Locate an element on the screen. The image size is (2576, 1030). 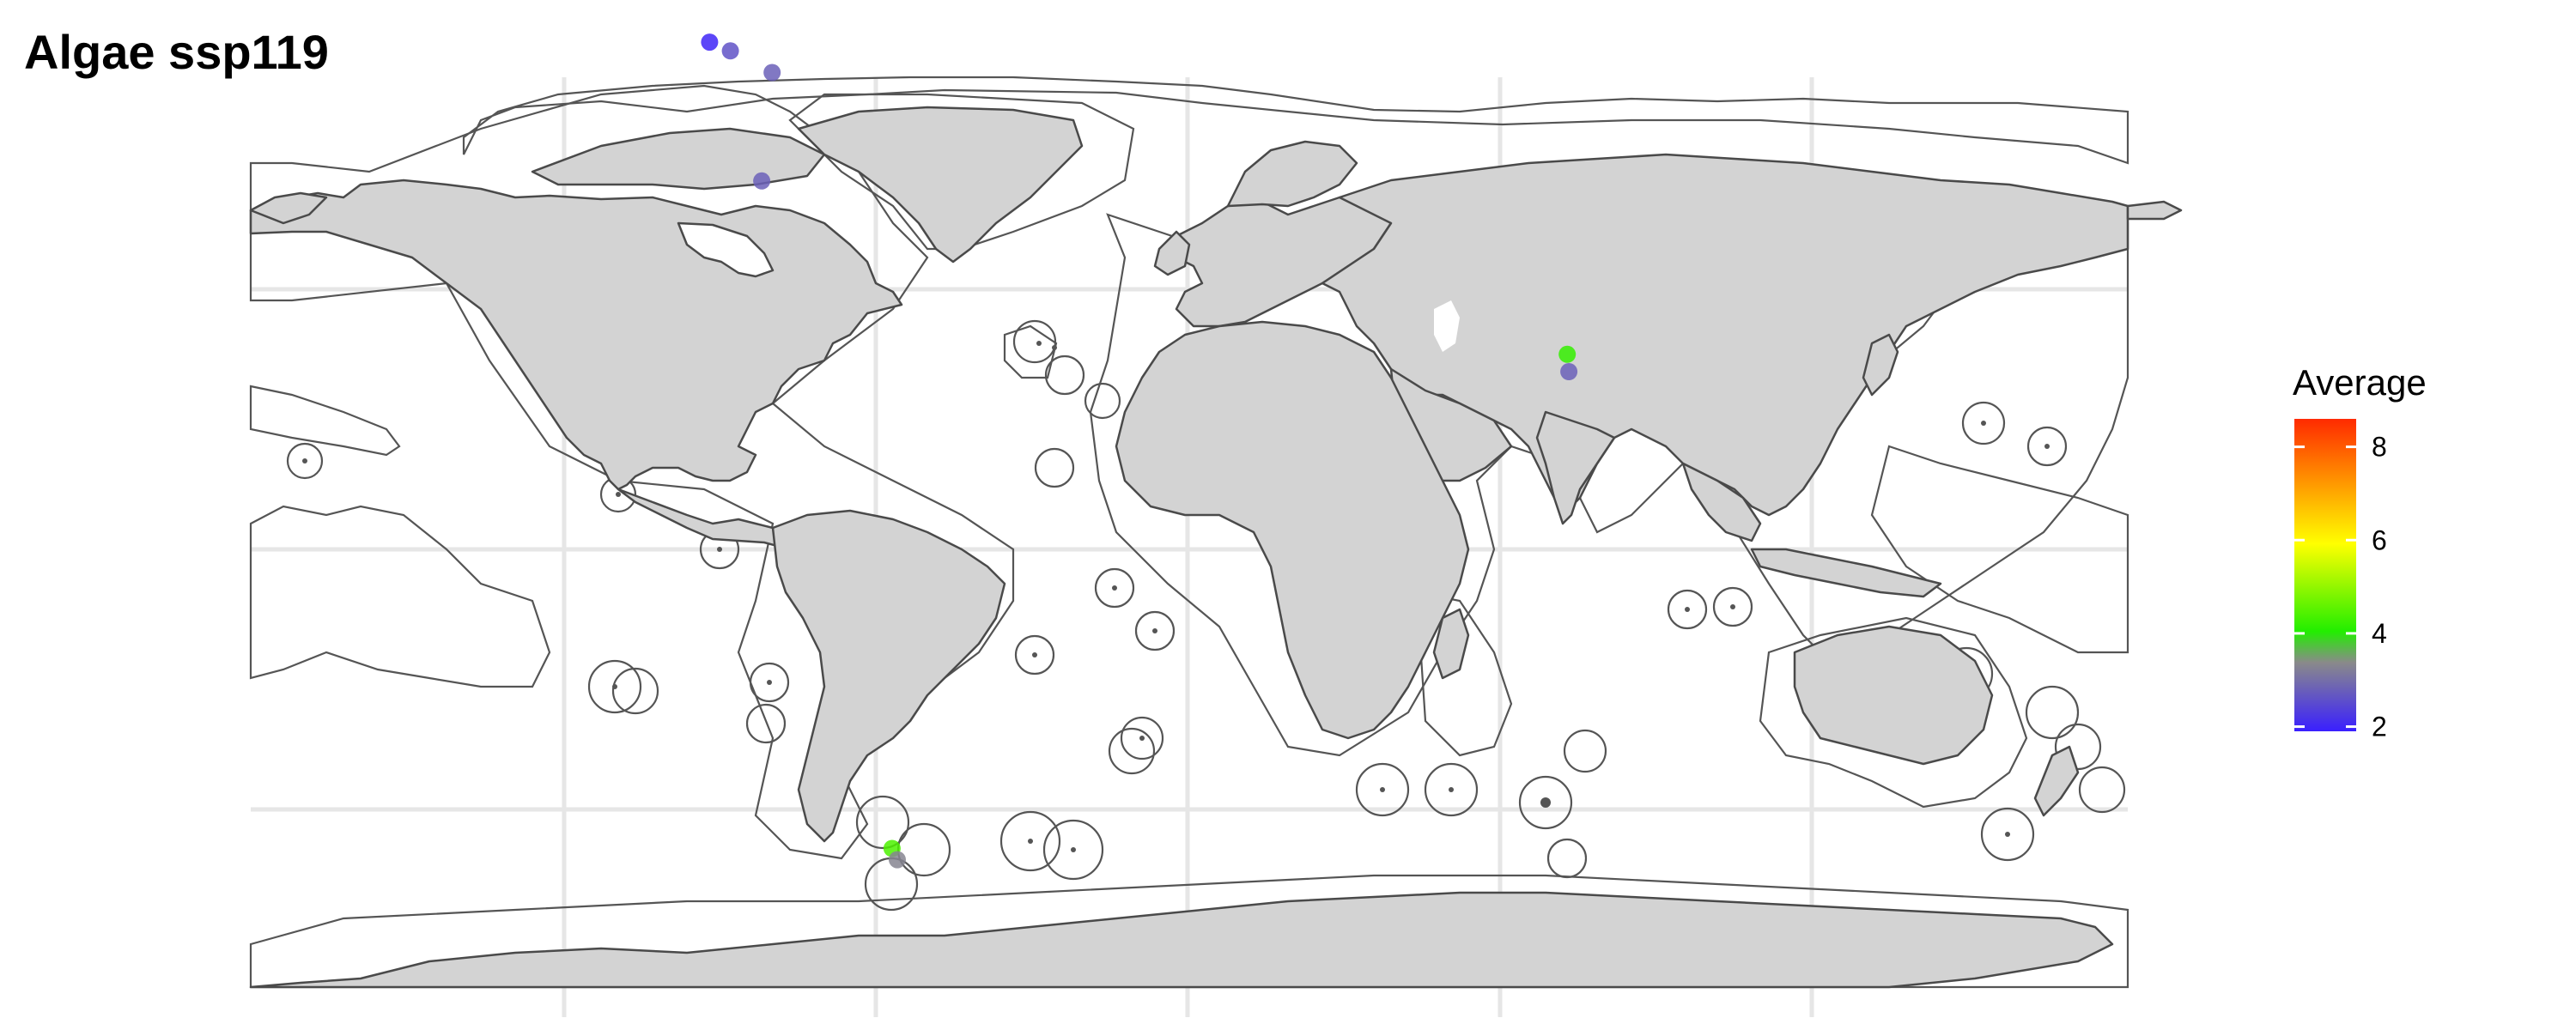
land-australia is located at coordinates (1894, 695).